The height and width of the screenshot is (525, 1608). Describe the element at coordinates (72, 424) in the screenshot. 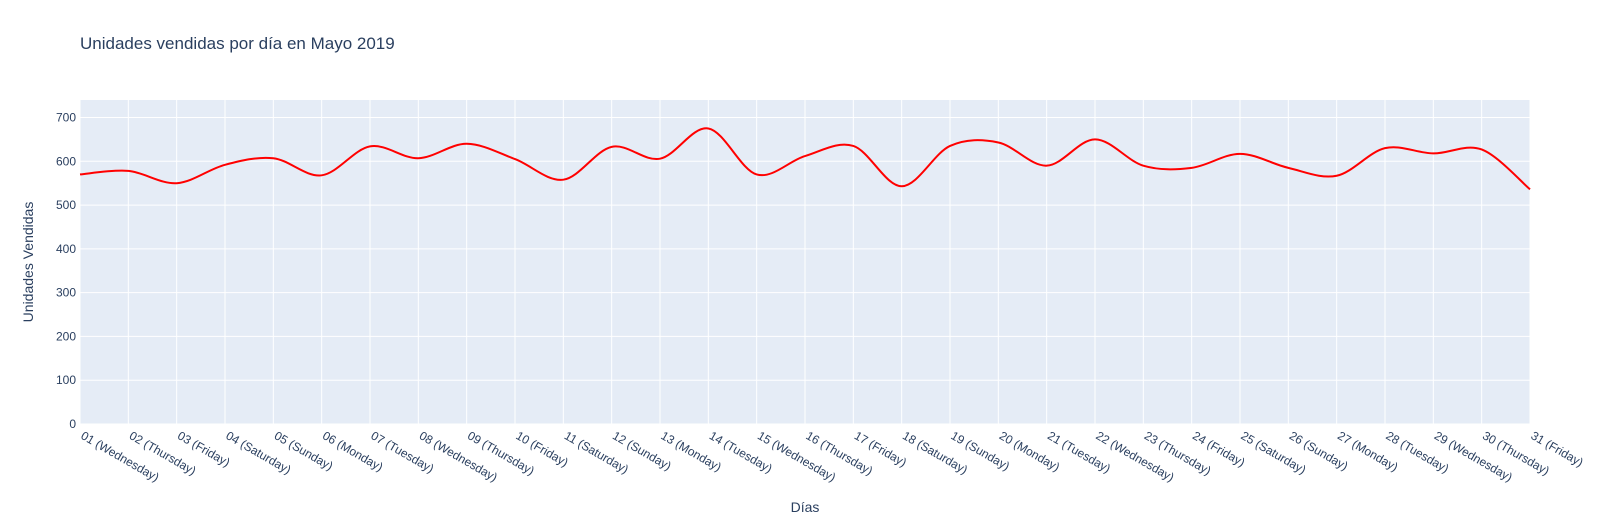

I see `y-tick-label: 0` at that location.